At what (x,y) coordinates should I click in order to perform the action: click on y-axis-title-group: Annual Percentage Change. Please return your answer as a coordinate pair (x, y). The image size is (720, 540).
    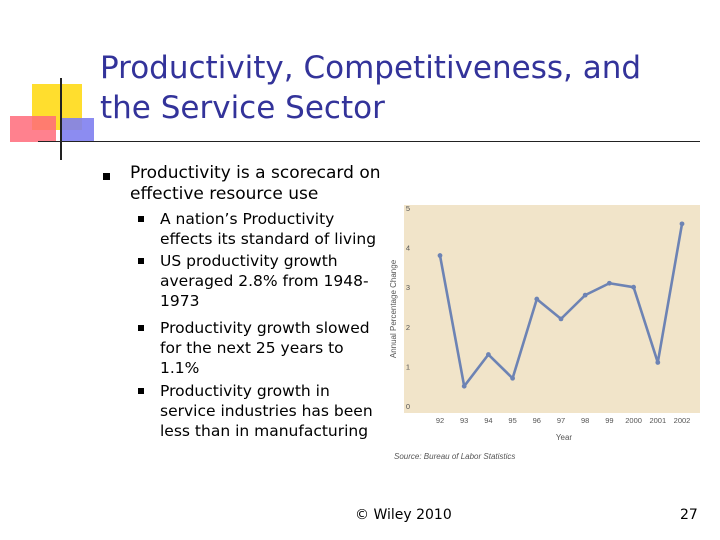
    Looking at the image, I should click on (393, 308).